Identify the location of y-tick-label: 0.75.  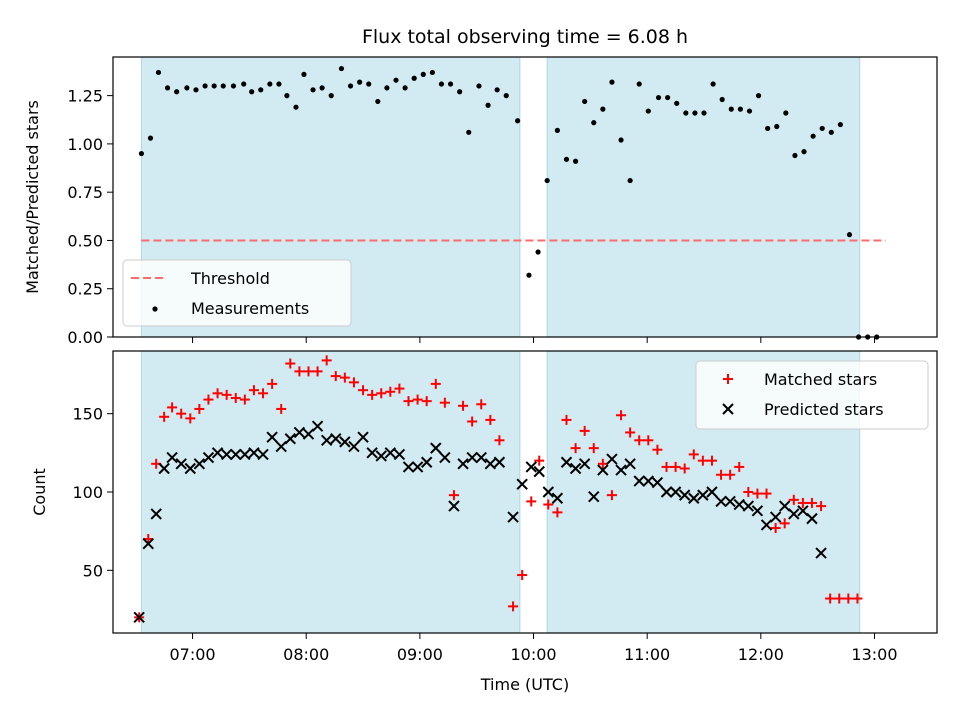
(85, 192).